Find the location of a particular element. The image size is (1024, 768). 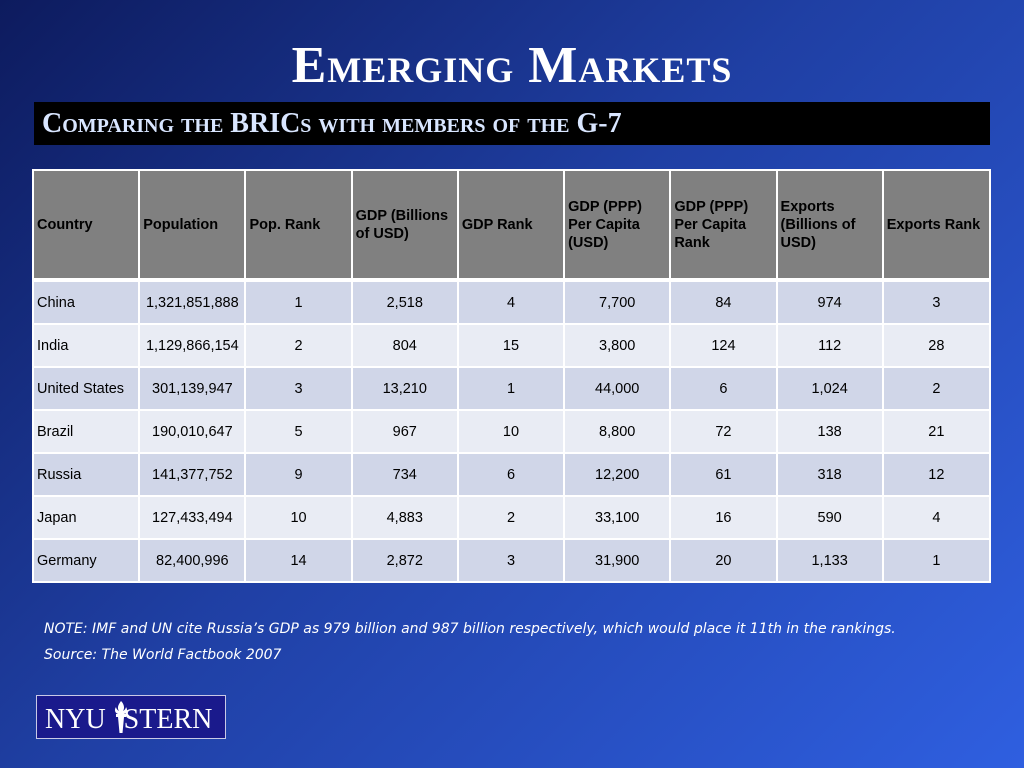

cell-gdp-ppp: 8,800 is located at coordinates (617, 431).